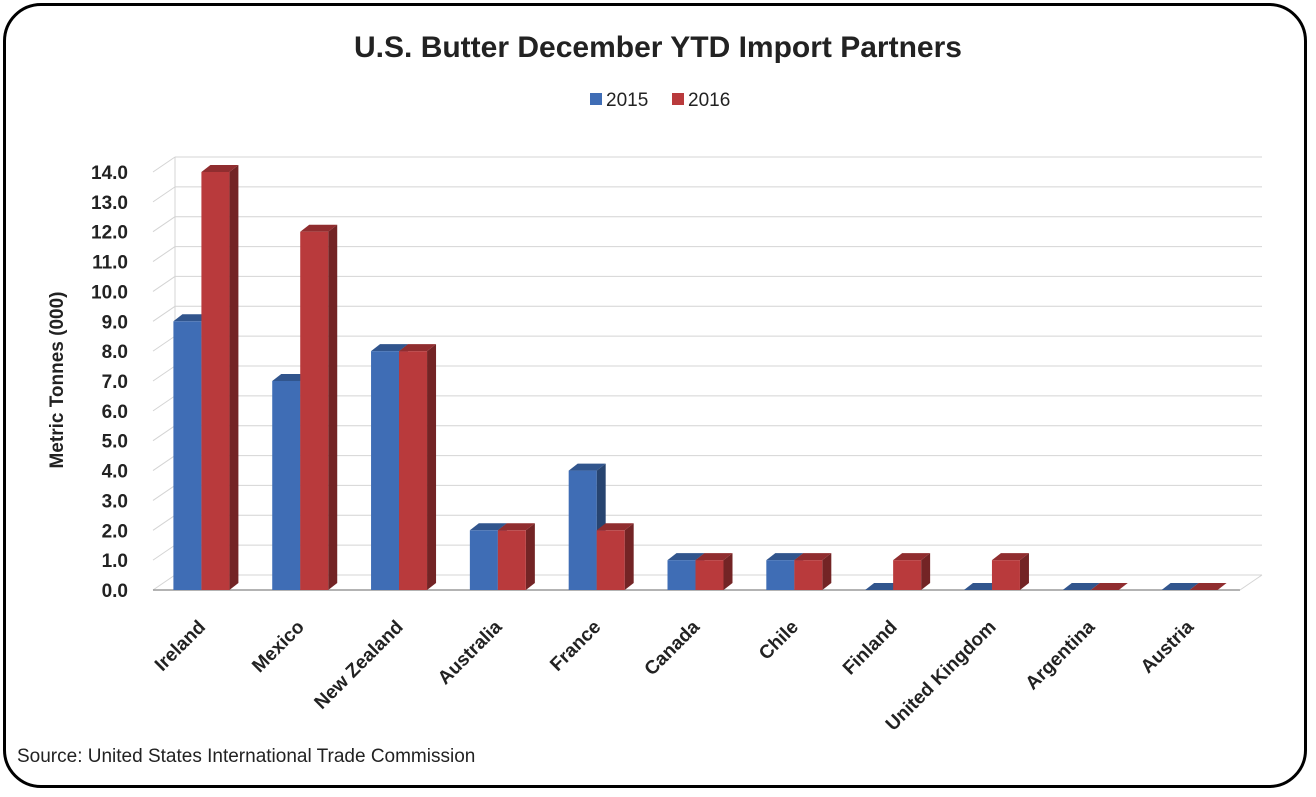 The image size is (1316, 797). Describe the element at coordinates (115, 591) in the screenshot. I see `y-tick-label: 0.0` at that location.